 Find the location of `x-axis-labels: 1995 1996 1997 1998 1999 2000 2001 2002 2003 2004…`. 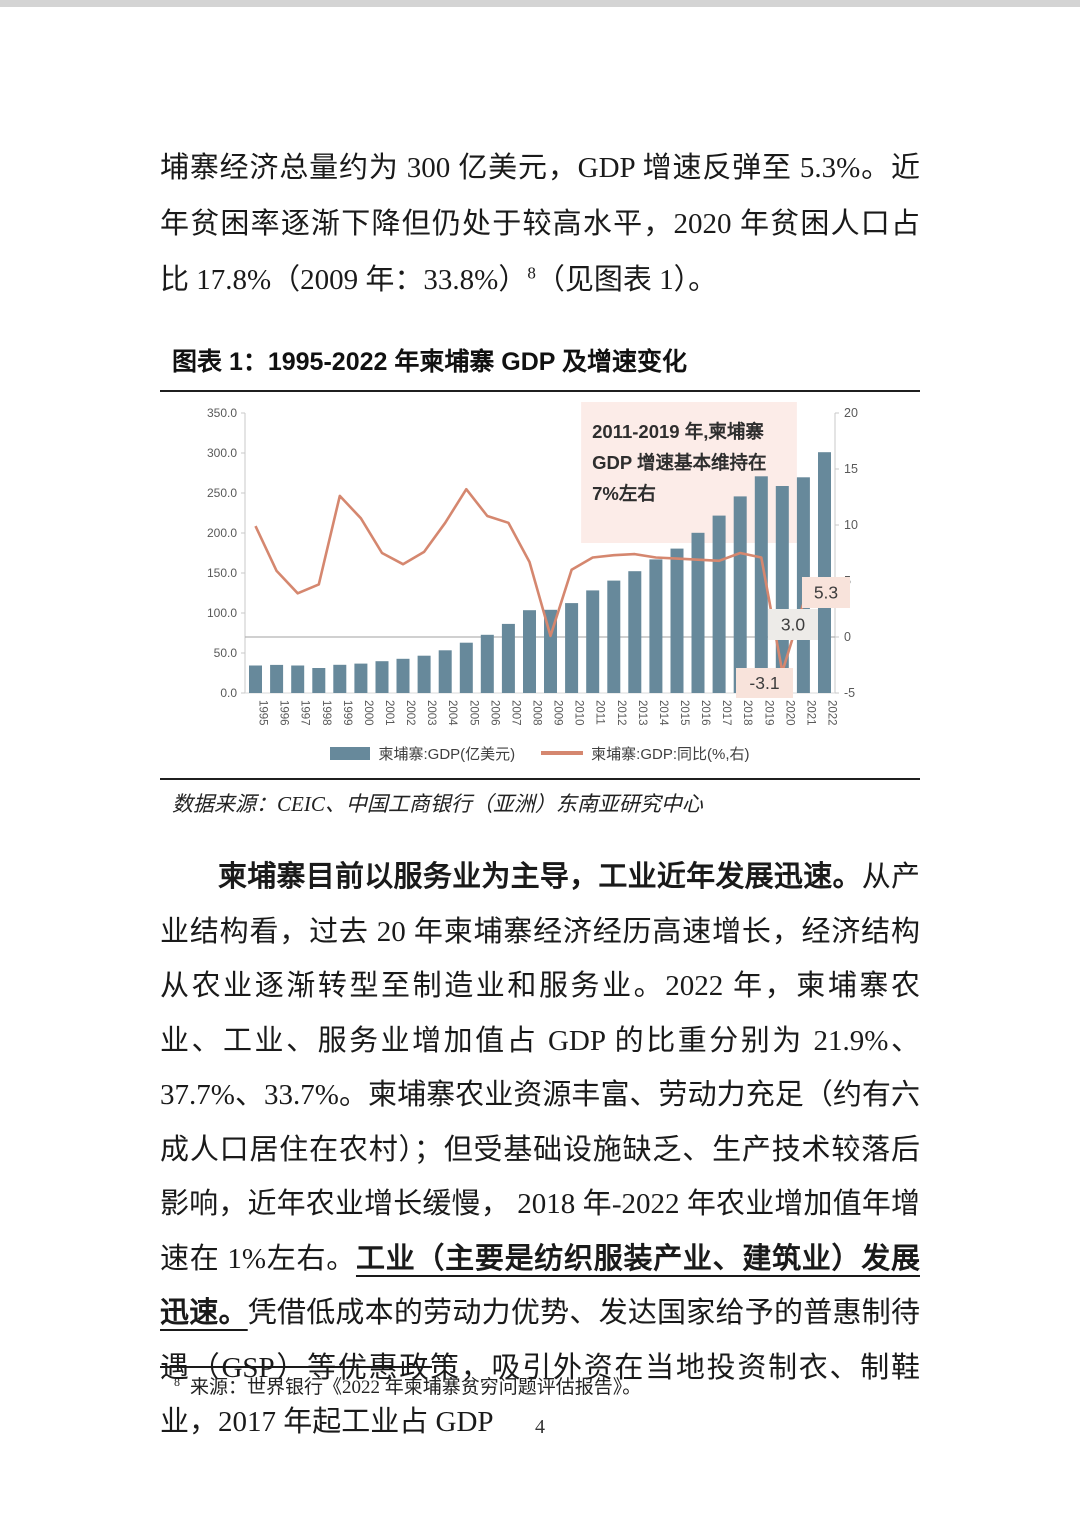

x-axis-labels: 1995 1996 1997 1998 1999 2000 2001 2002 2003 2004… is located at coordinates (547, 713).